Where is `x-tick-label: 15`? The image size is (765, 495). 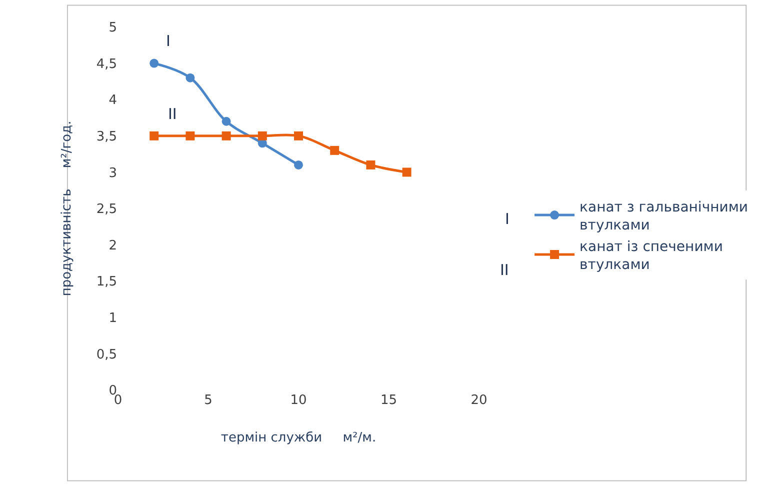 x-tick-label: 15 is located at coordinates (389, 400).